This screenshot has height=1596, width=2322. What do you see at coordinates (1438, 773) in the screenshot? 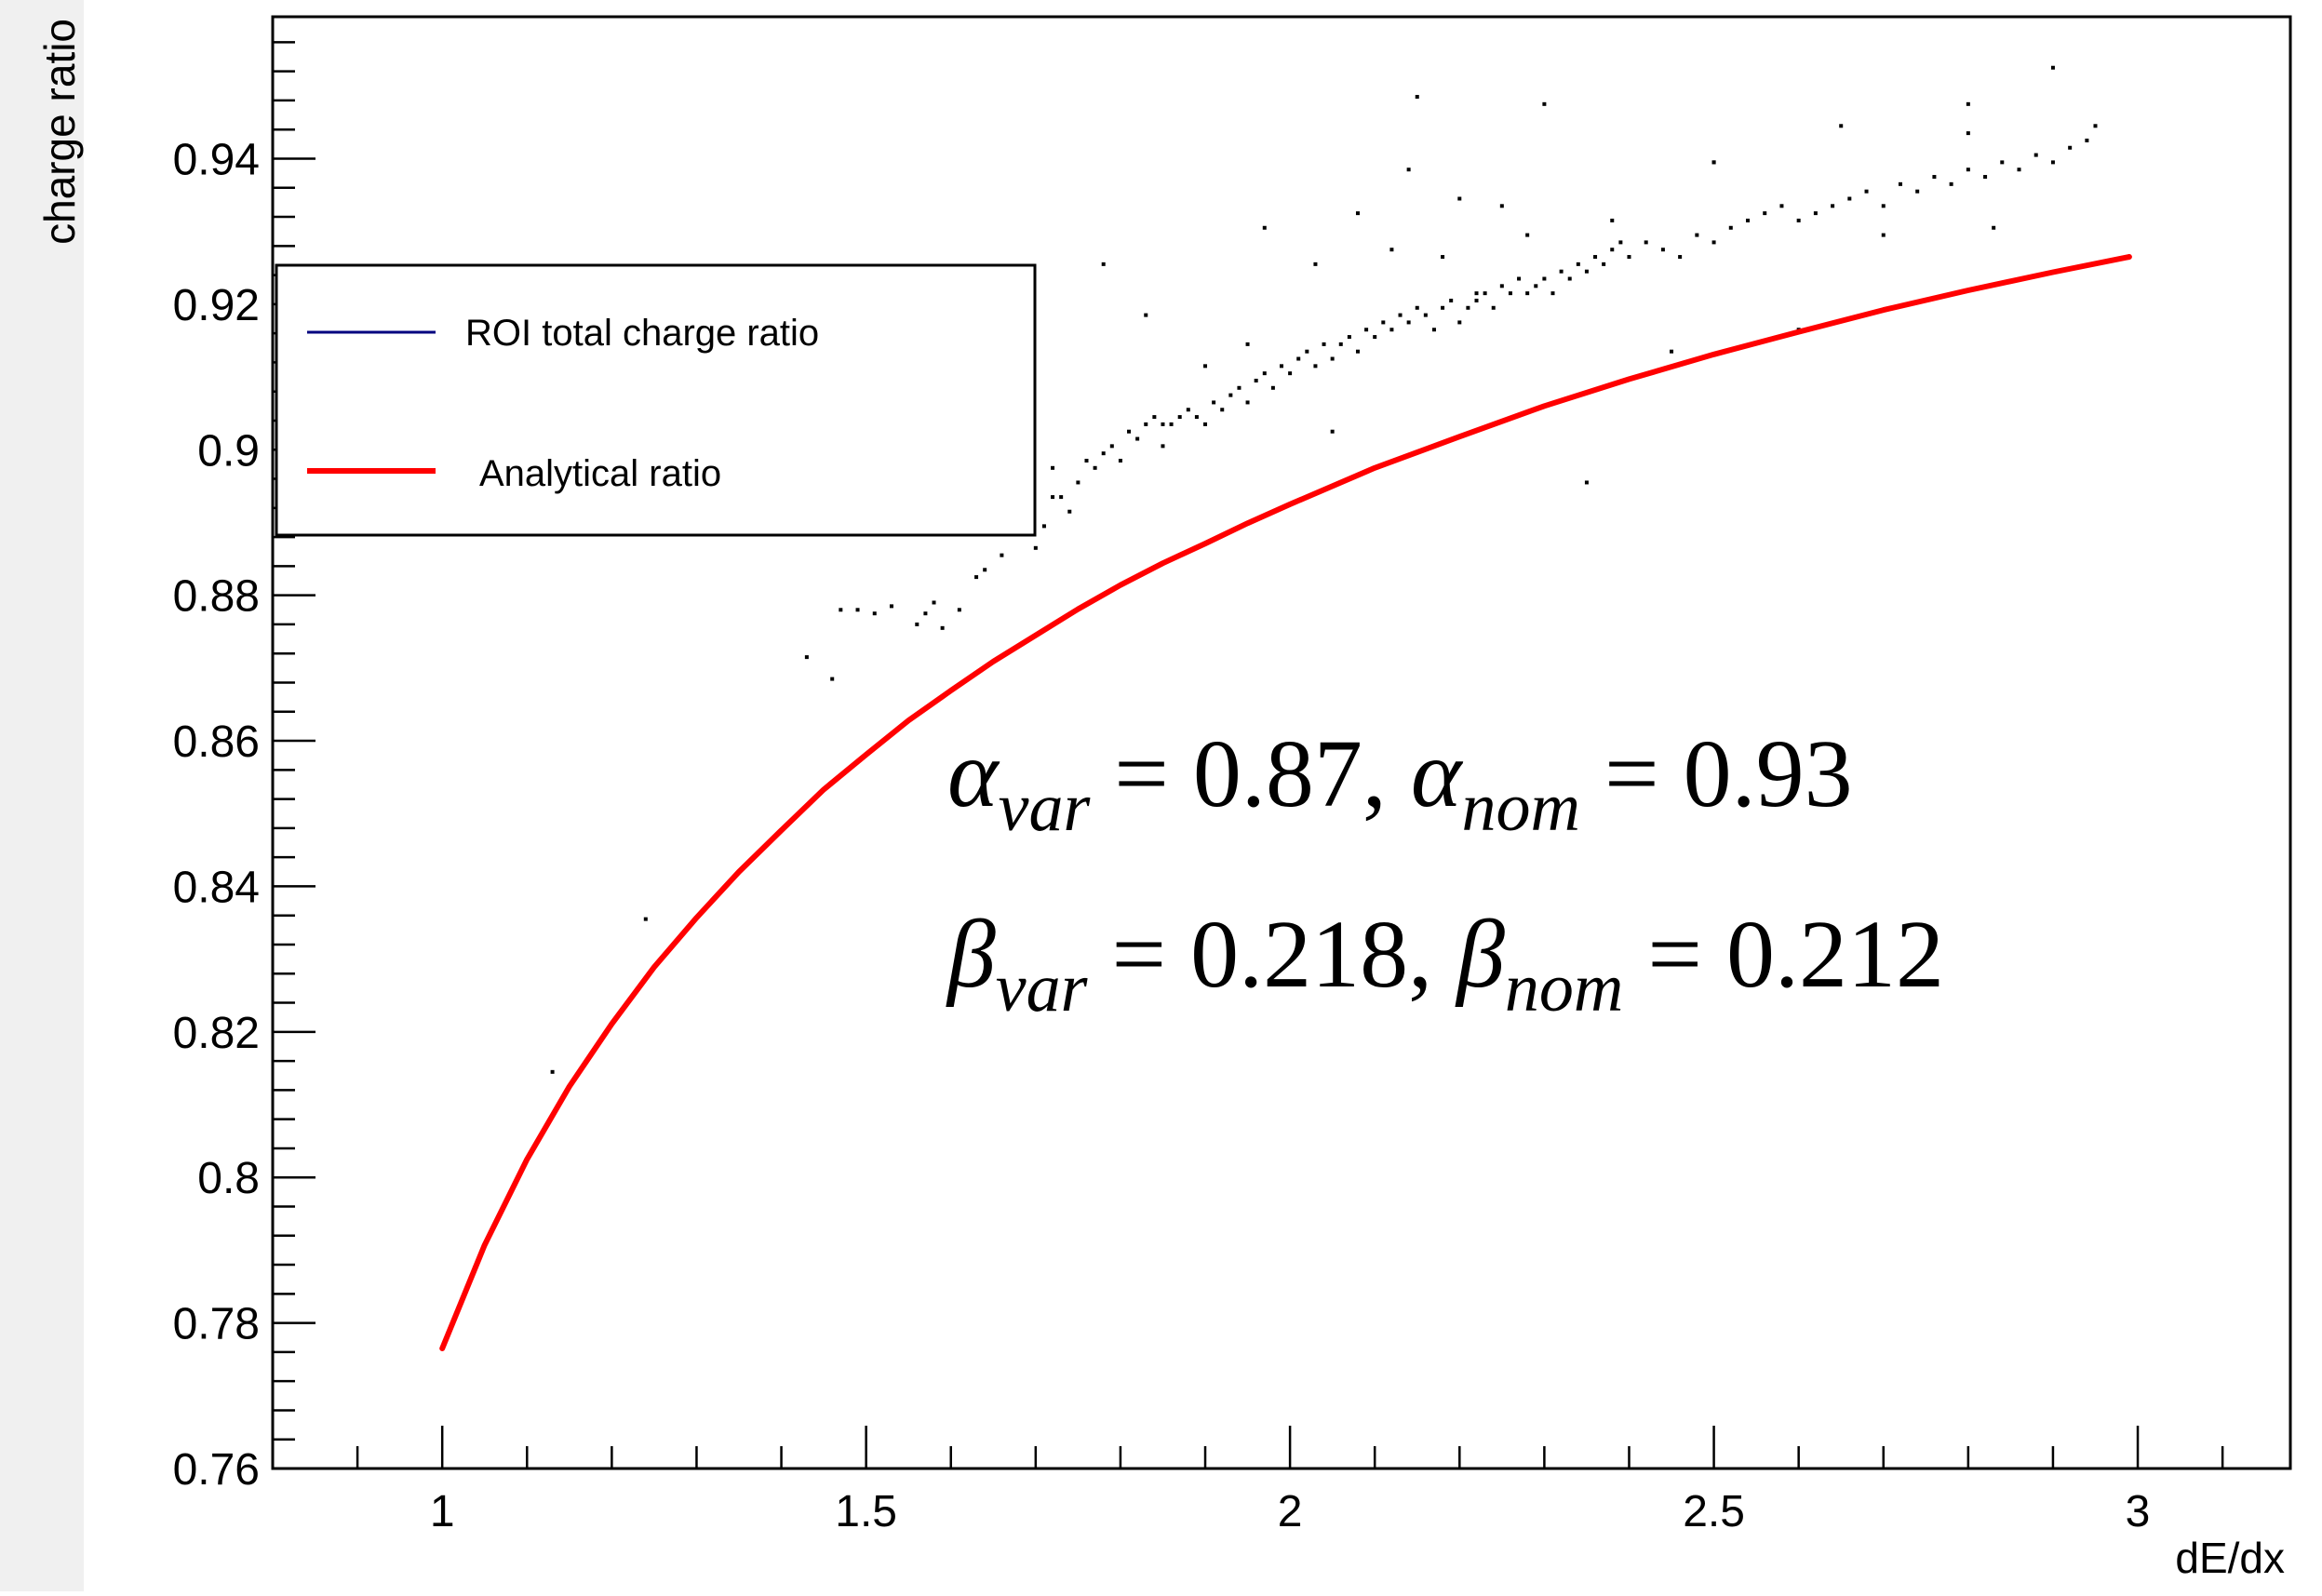
I see `alpha-nom-symbol: α` at bounding box center [1438, 773].